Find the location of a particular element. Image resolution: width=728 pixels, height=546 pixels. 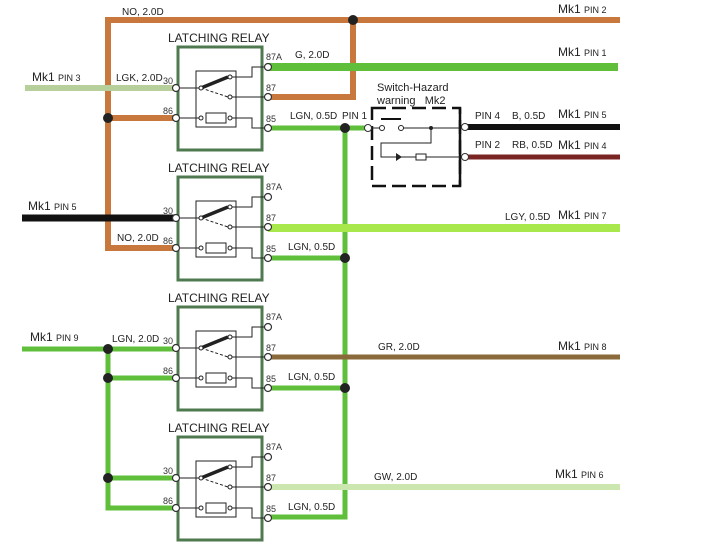

label-mk1-pin3: Mk1 PIN 3 is located at coordinates (56, 77).